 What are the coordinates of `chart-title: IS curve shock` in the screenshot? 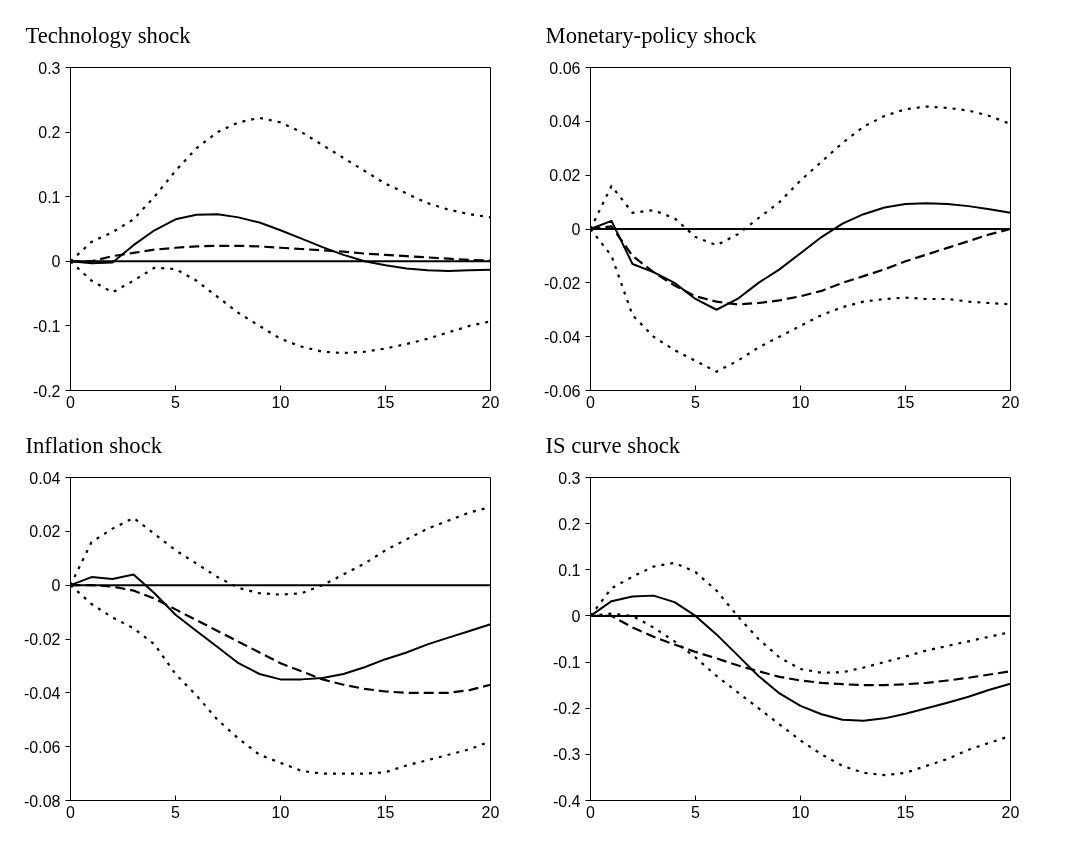 It's located at (613, 445).